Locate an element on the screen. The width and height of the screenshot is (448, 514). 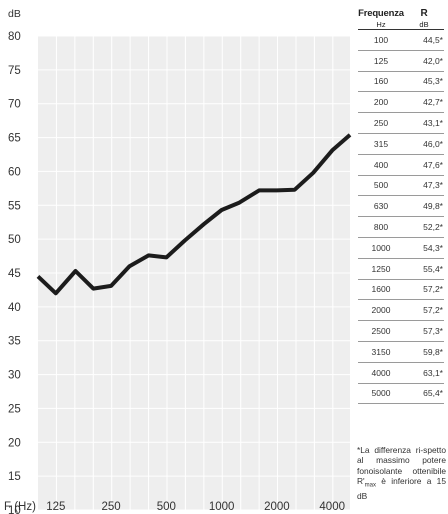
table-row: 5000 65,4* is located at coordinates (401, 394).